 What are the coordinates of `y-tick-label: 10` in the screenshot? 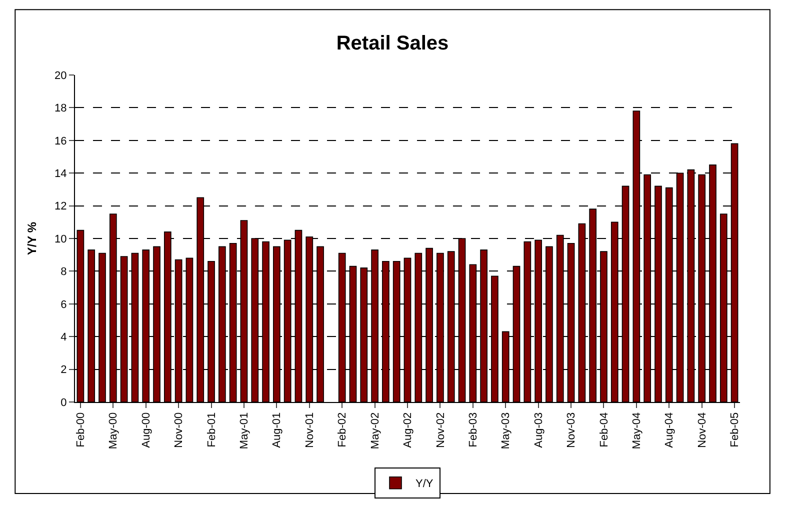 It's located at (60, 239).